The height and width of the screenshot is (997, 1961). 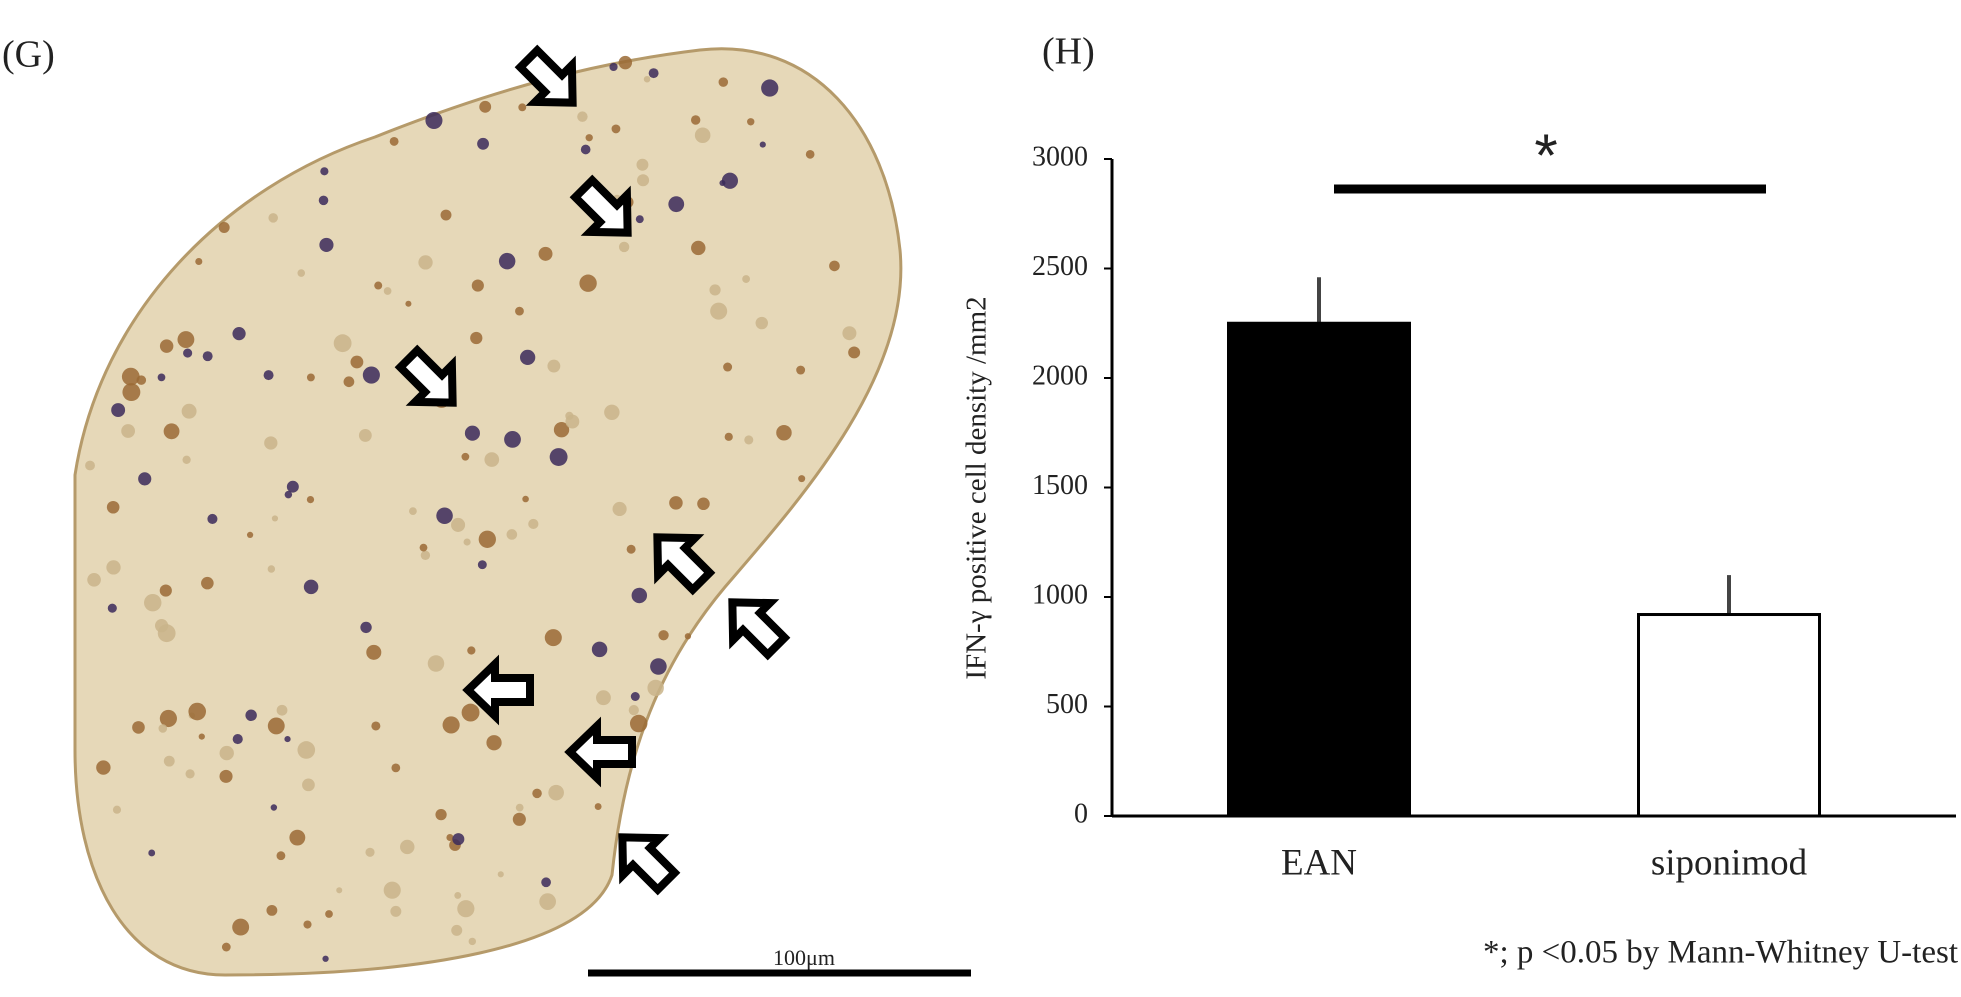 What do you see at coordinates (1060, 266) in the screenshot?
I see `y-tick-label: 2500` at bounding box center [1060, 266].